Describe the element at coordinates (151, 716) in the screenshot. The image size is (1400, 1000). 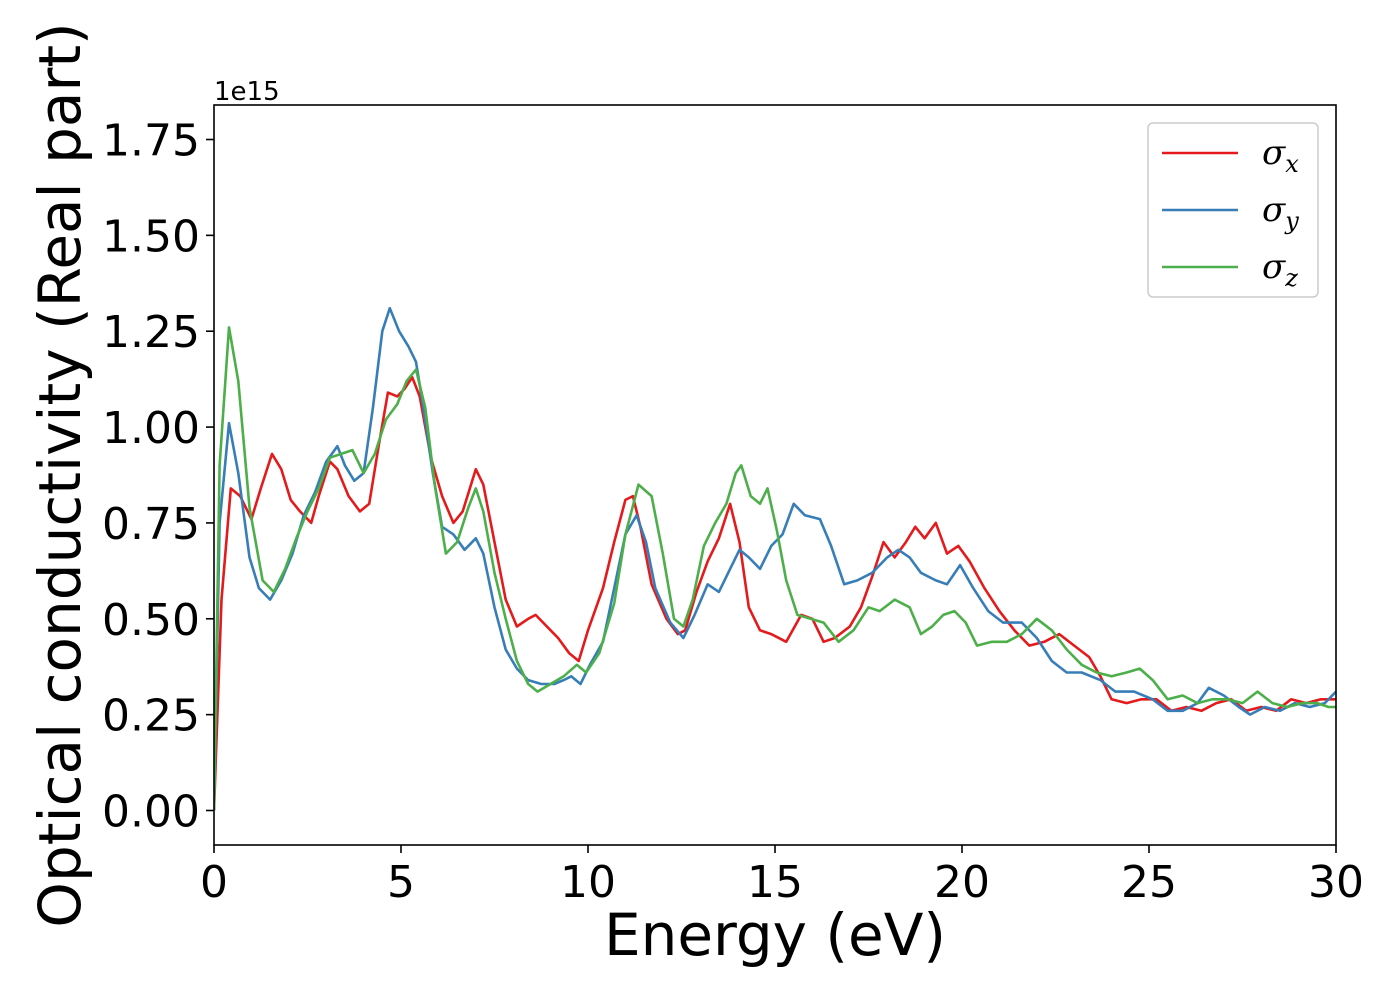
I see `y-tick-label: 0.25` at that location.